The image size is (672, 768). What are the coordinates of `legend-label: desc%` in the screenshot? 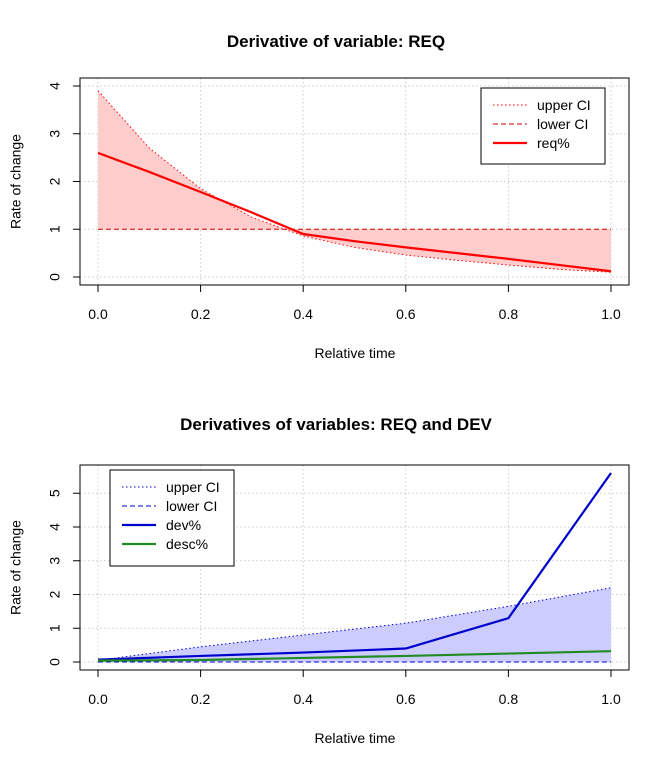 It's located at (187, 544).